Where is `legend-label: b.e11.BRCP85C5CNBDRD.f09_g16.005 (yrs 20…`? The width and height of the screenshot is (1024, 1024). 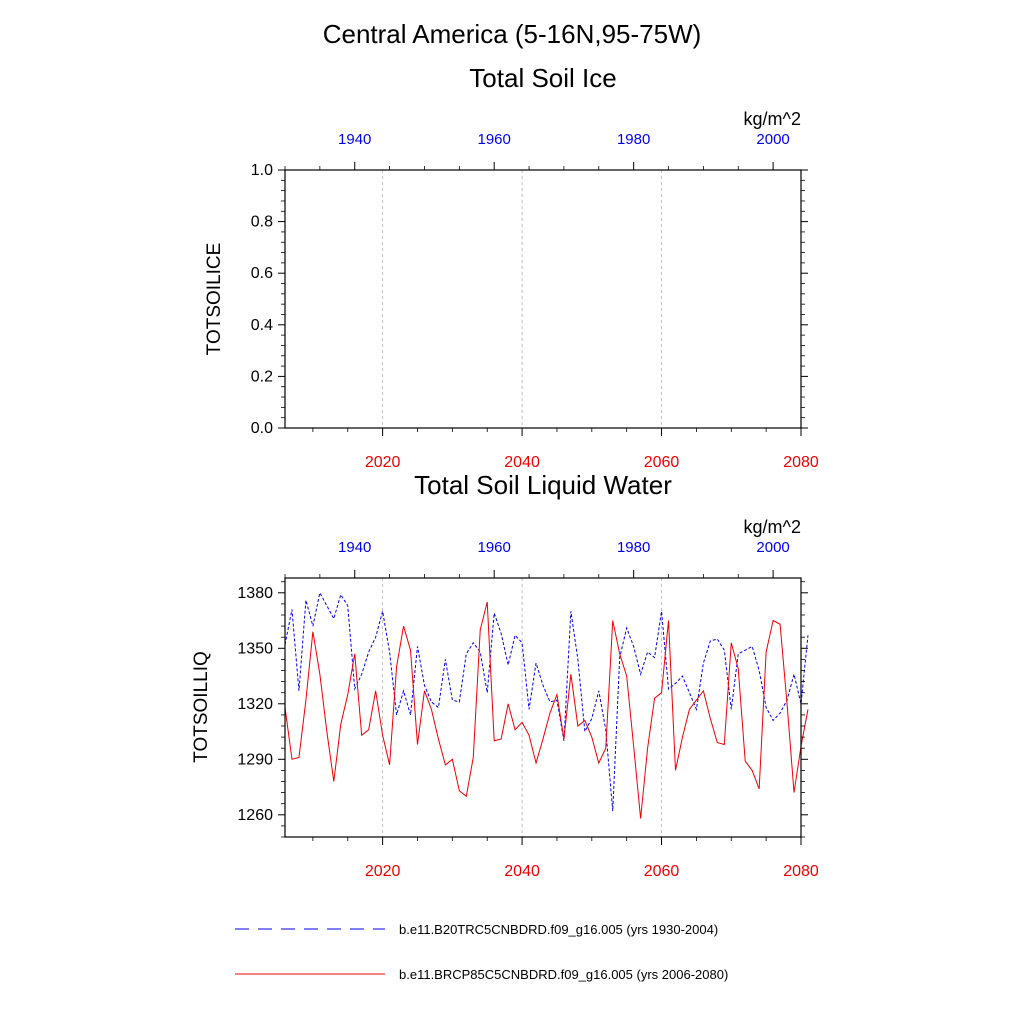 legend-label: b.e11.BRCP85C5CNBDRD.f09_g16.005 (yrs 20… is located at coordinates (563, 974).